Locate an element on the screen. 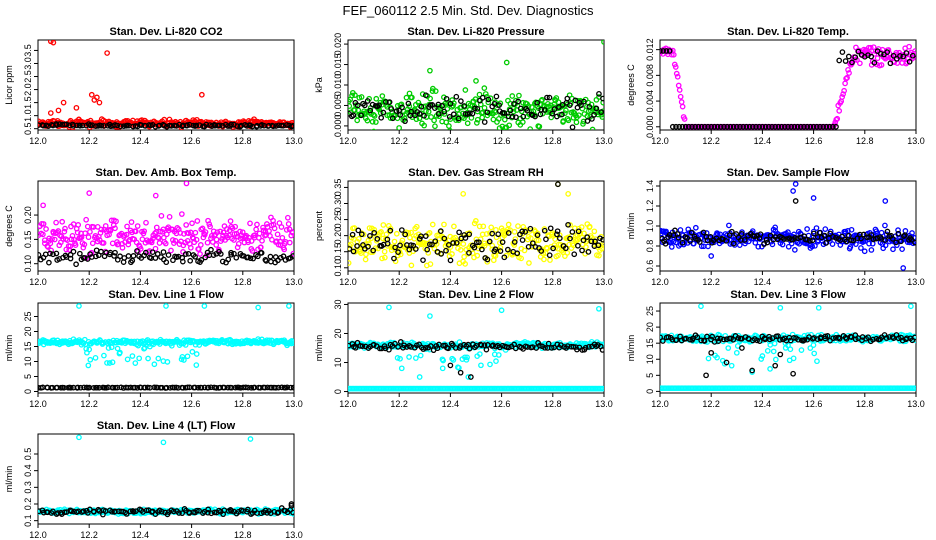 This screenshot has width=936, height=540. y-axis-label: ml/min is located at coordinates (9, 348).